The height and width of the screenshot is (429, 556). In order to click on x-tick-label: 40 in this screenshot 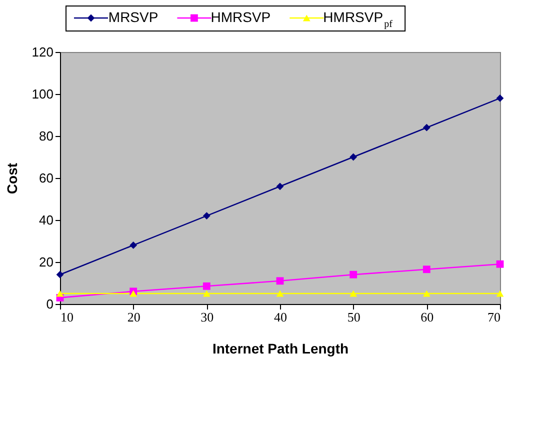, I will do `click(280, 317)`.